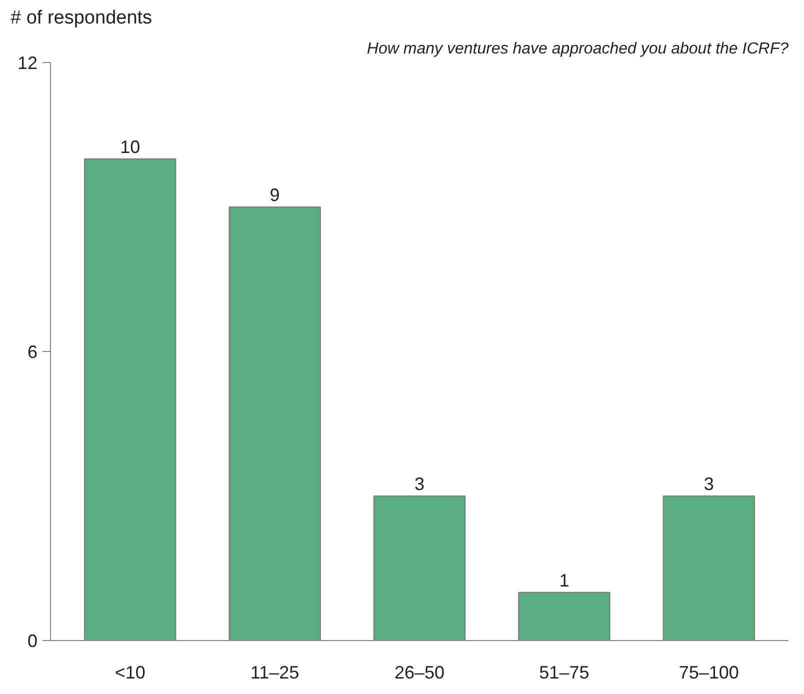 The height and width of the screenshot is (694, 804). I want to click on y-tick-label: 0, so click(32, 641).